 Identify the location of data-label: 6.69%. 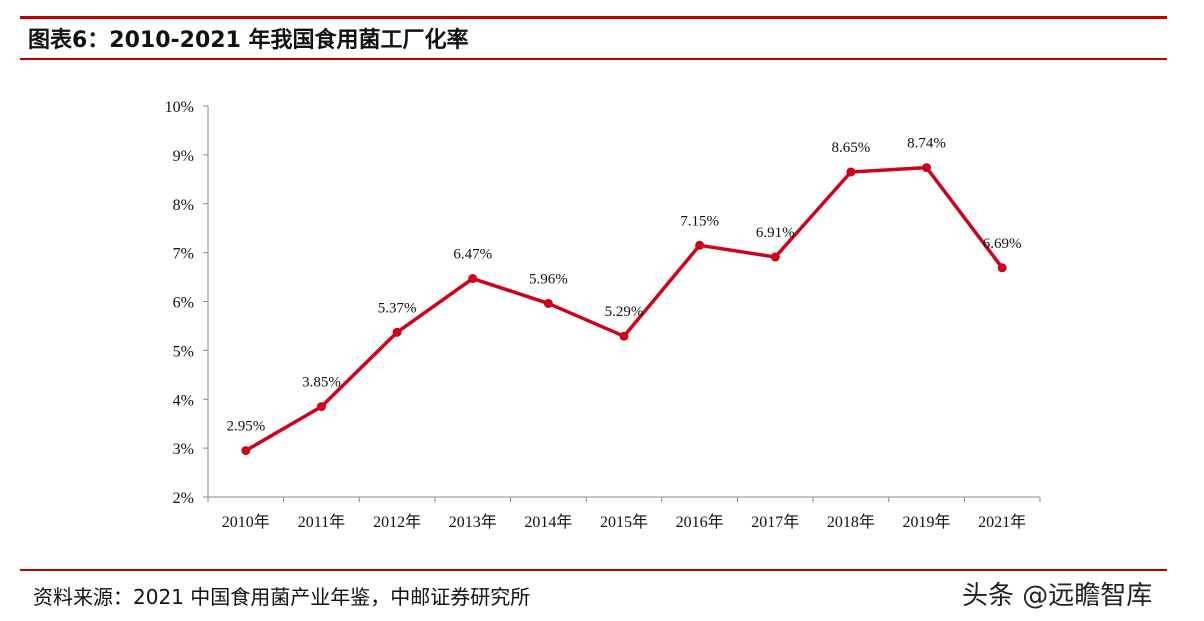
(1002, 244).